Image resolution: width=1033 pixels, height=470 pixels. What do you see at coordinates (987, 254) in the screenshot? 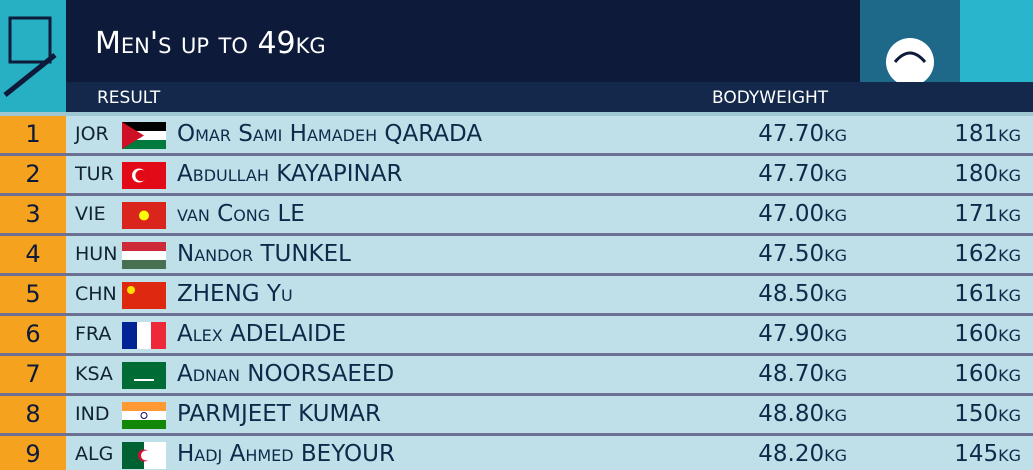
I see `result: 162kg` at bounding box center [987, 254].